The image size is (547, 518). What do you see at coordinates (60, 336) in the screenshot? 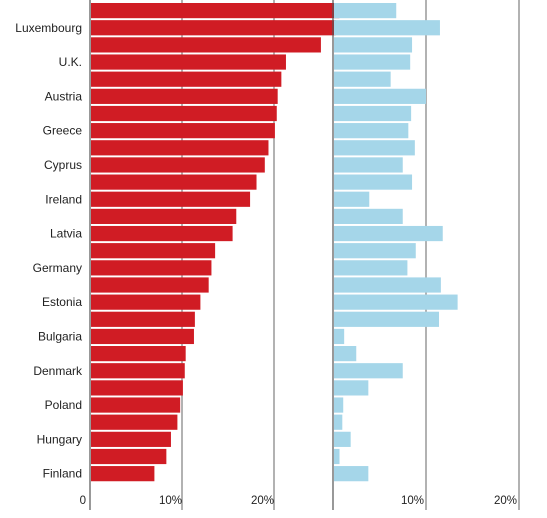
I see `category-label: Bulgaria` at bounding box center [60, 336].